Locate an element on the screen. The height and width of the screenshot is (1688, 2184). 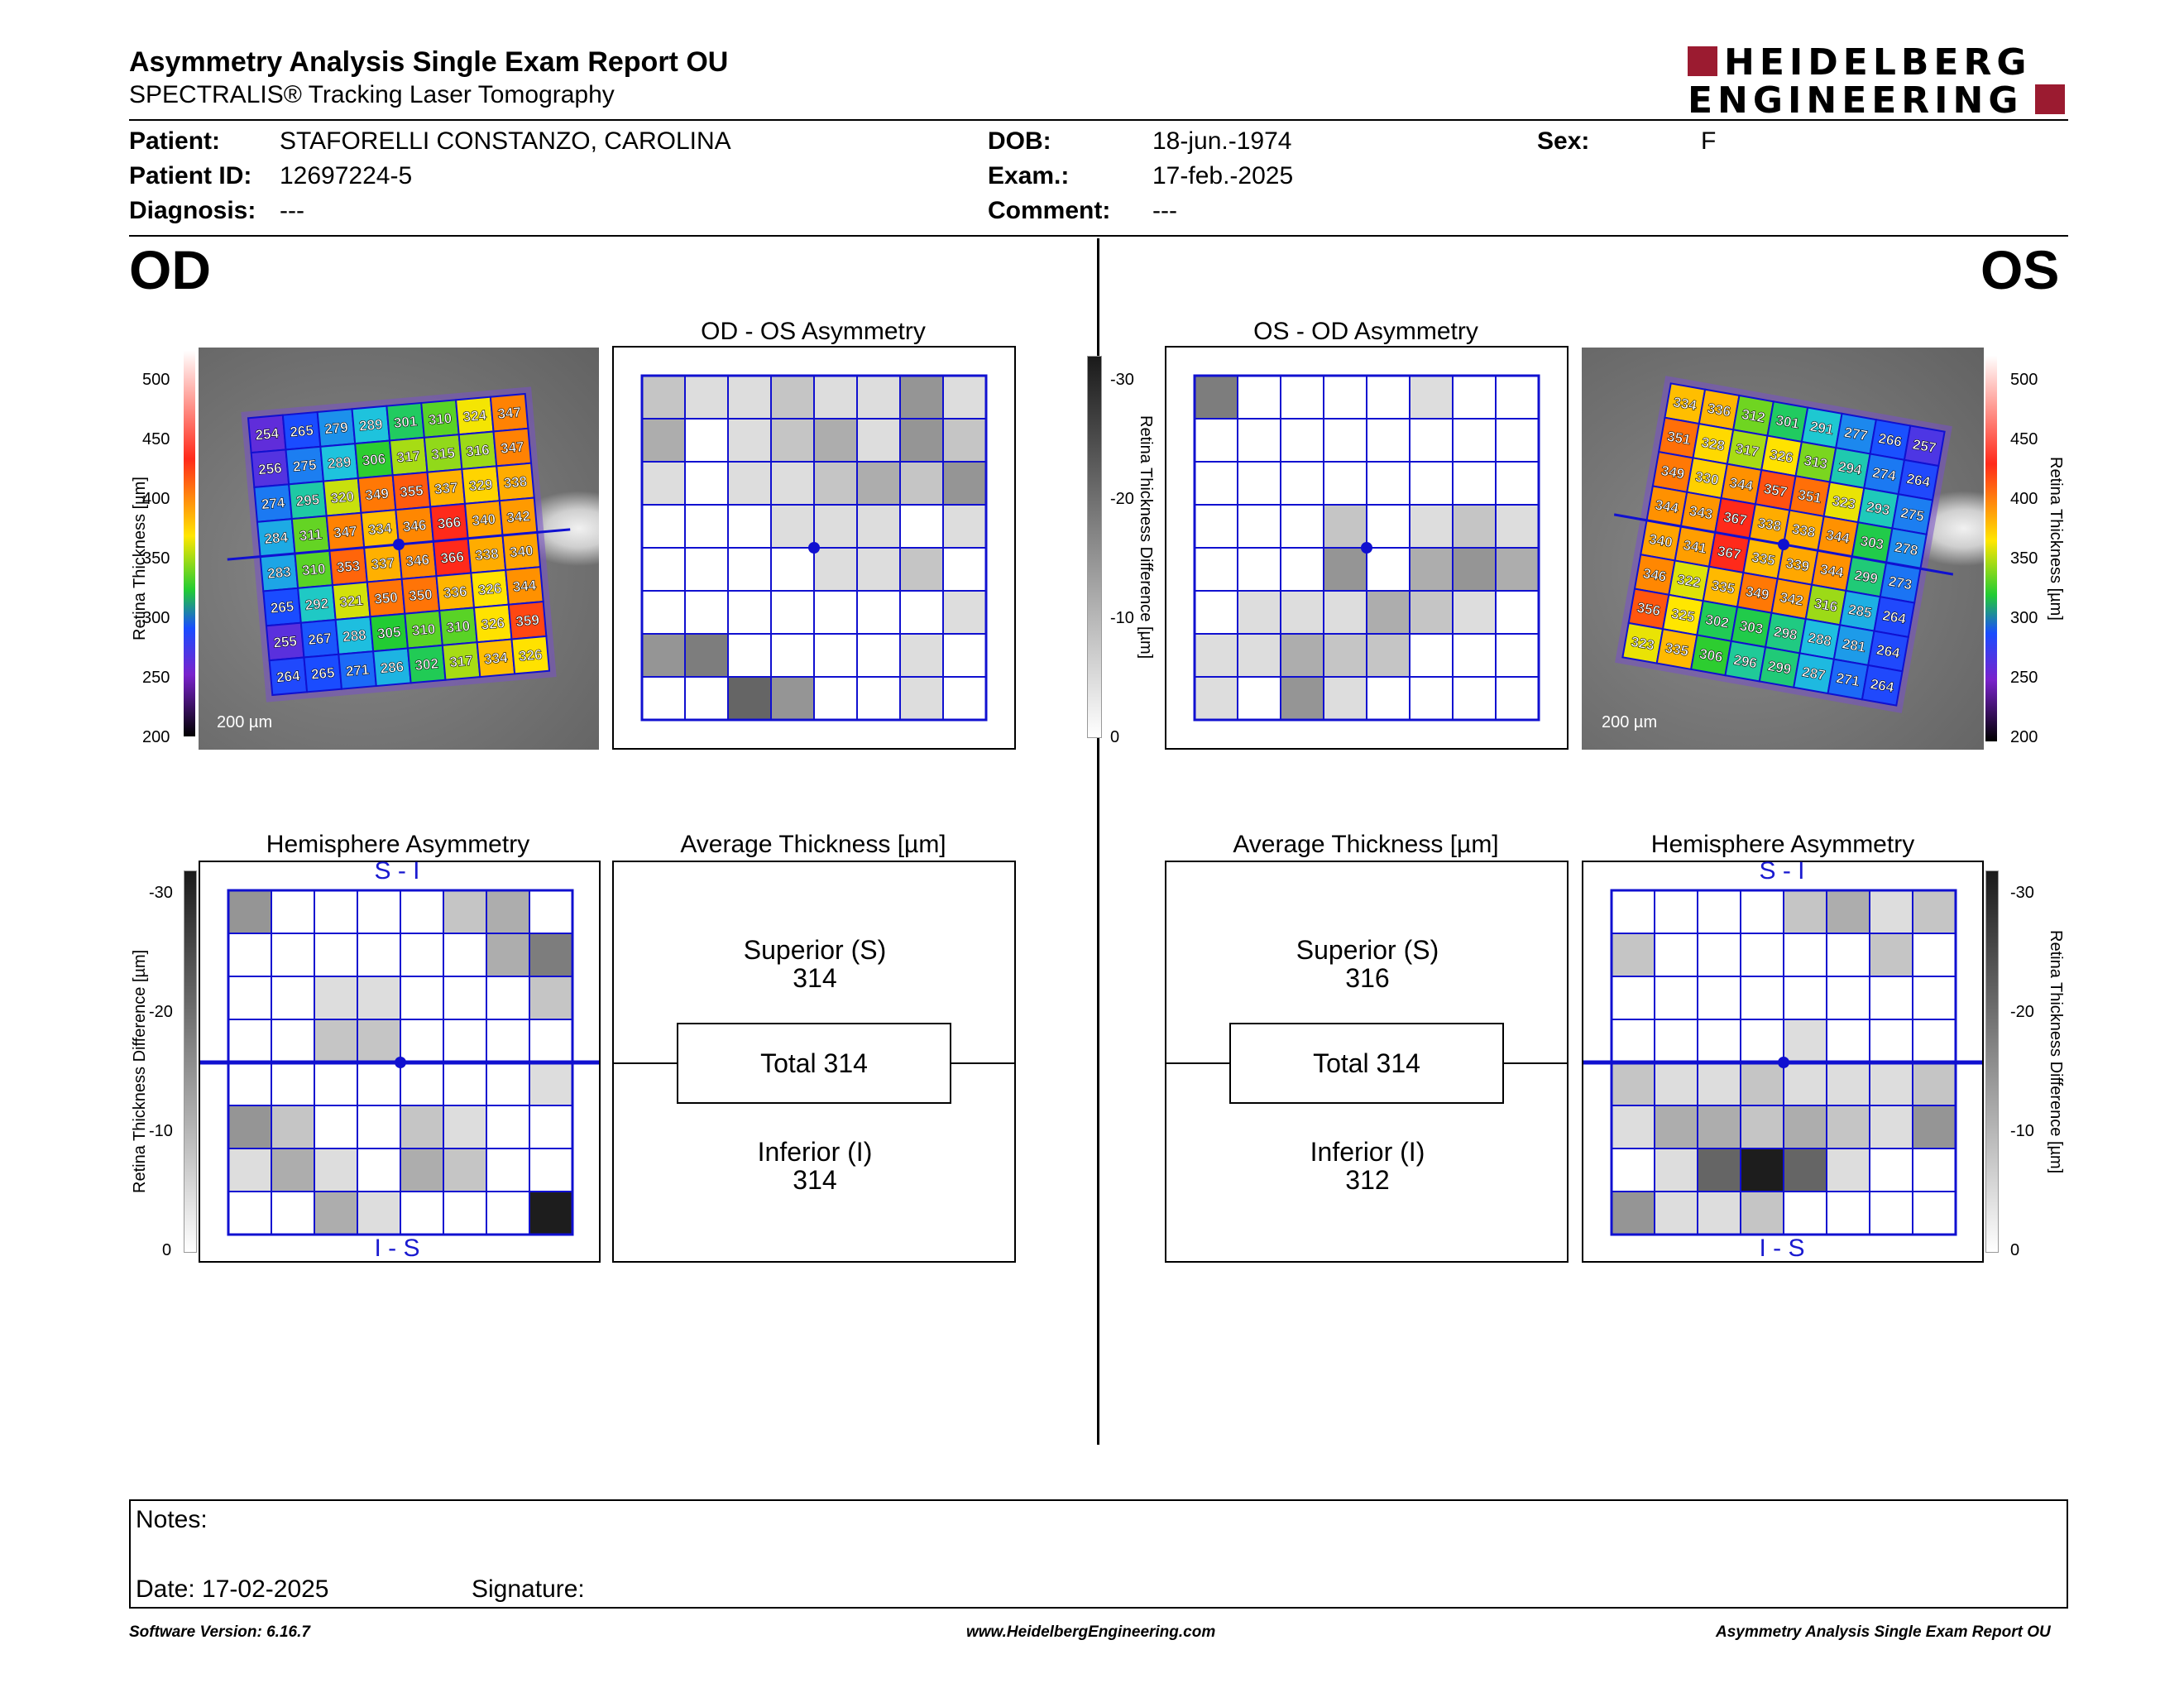
grid-border is located at coordinates (1366, 548).